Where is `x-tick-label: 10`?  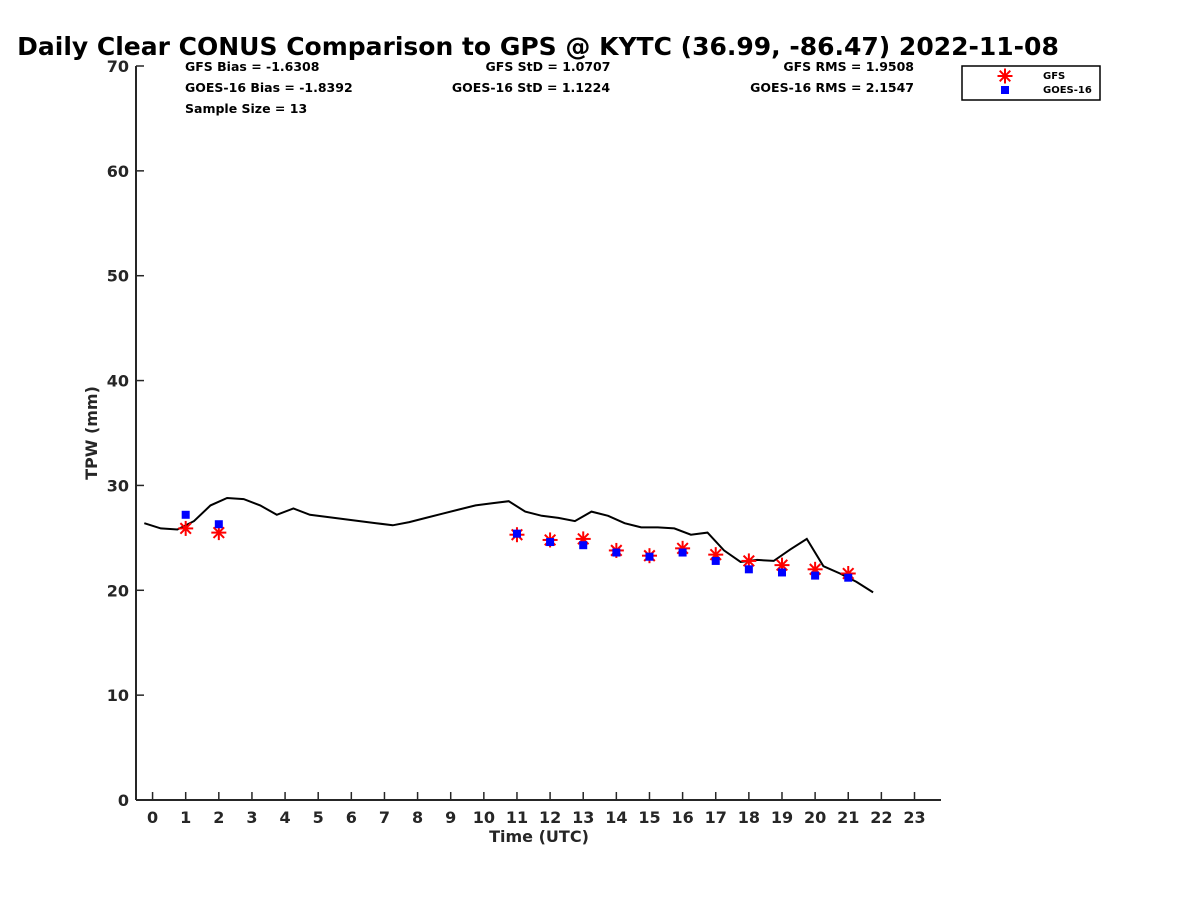
x-tick-label: 10 is located at coordinates (484, 817).